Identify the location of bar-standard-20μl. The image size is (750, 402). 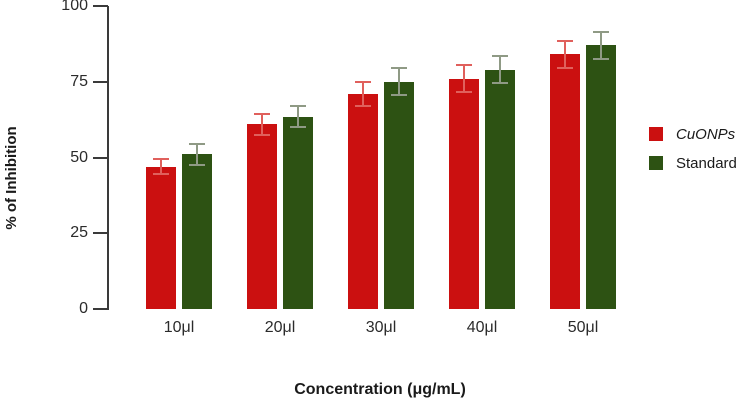
(298, 212).